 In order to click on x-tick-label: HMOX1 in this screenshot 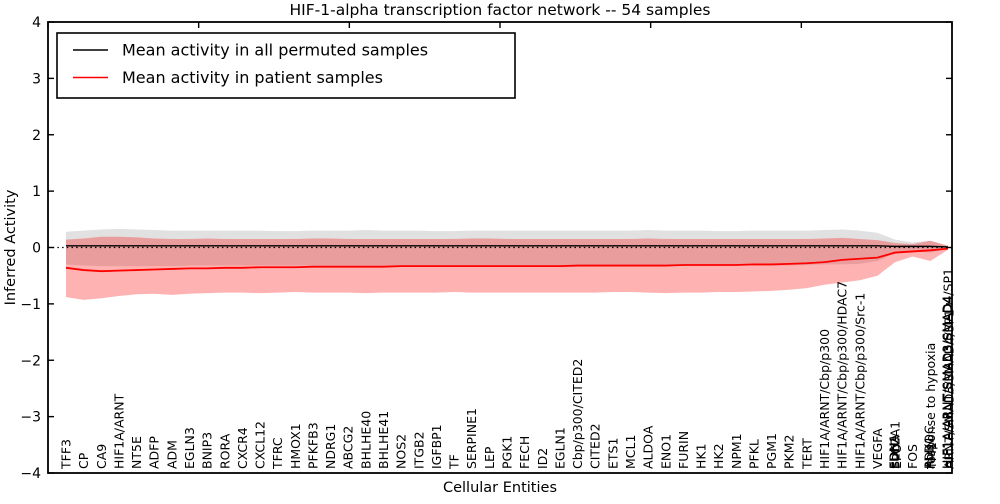, I will do `click(295, 446)`.